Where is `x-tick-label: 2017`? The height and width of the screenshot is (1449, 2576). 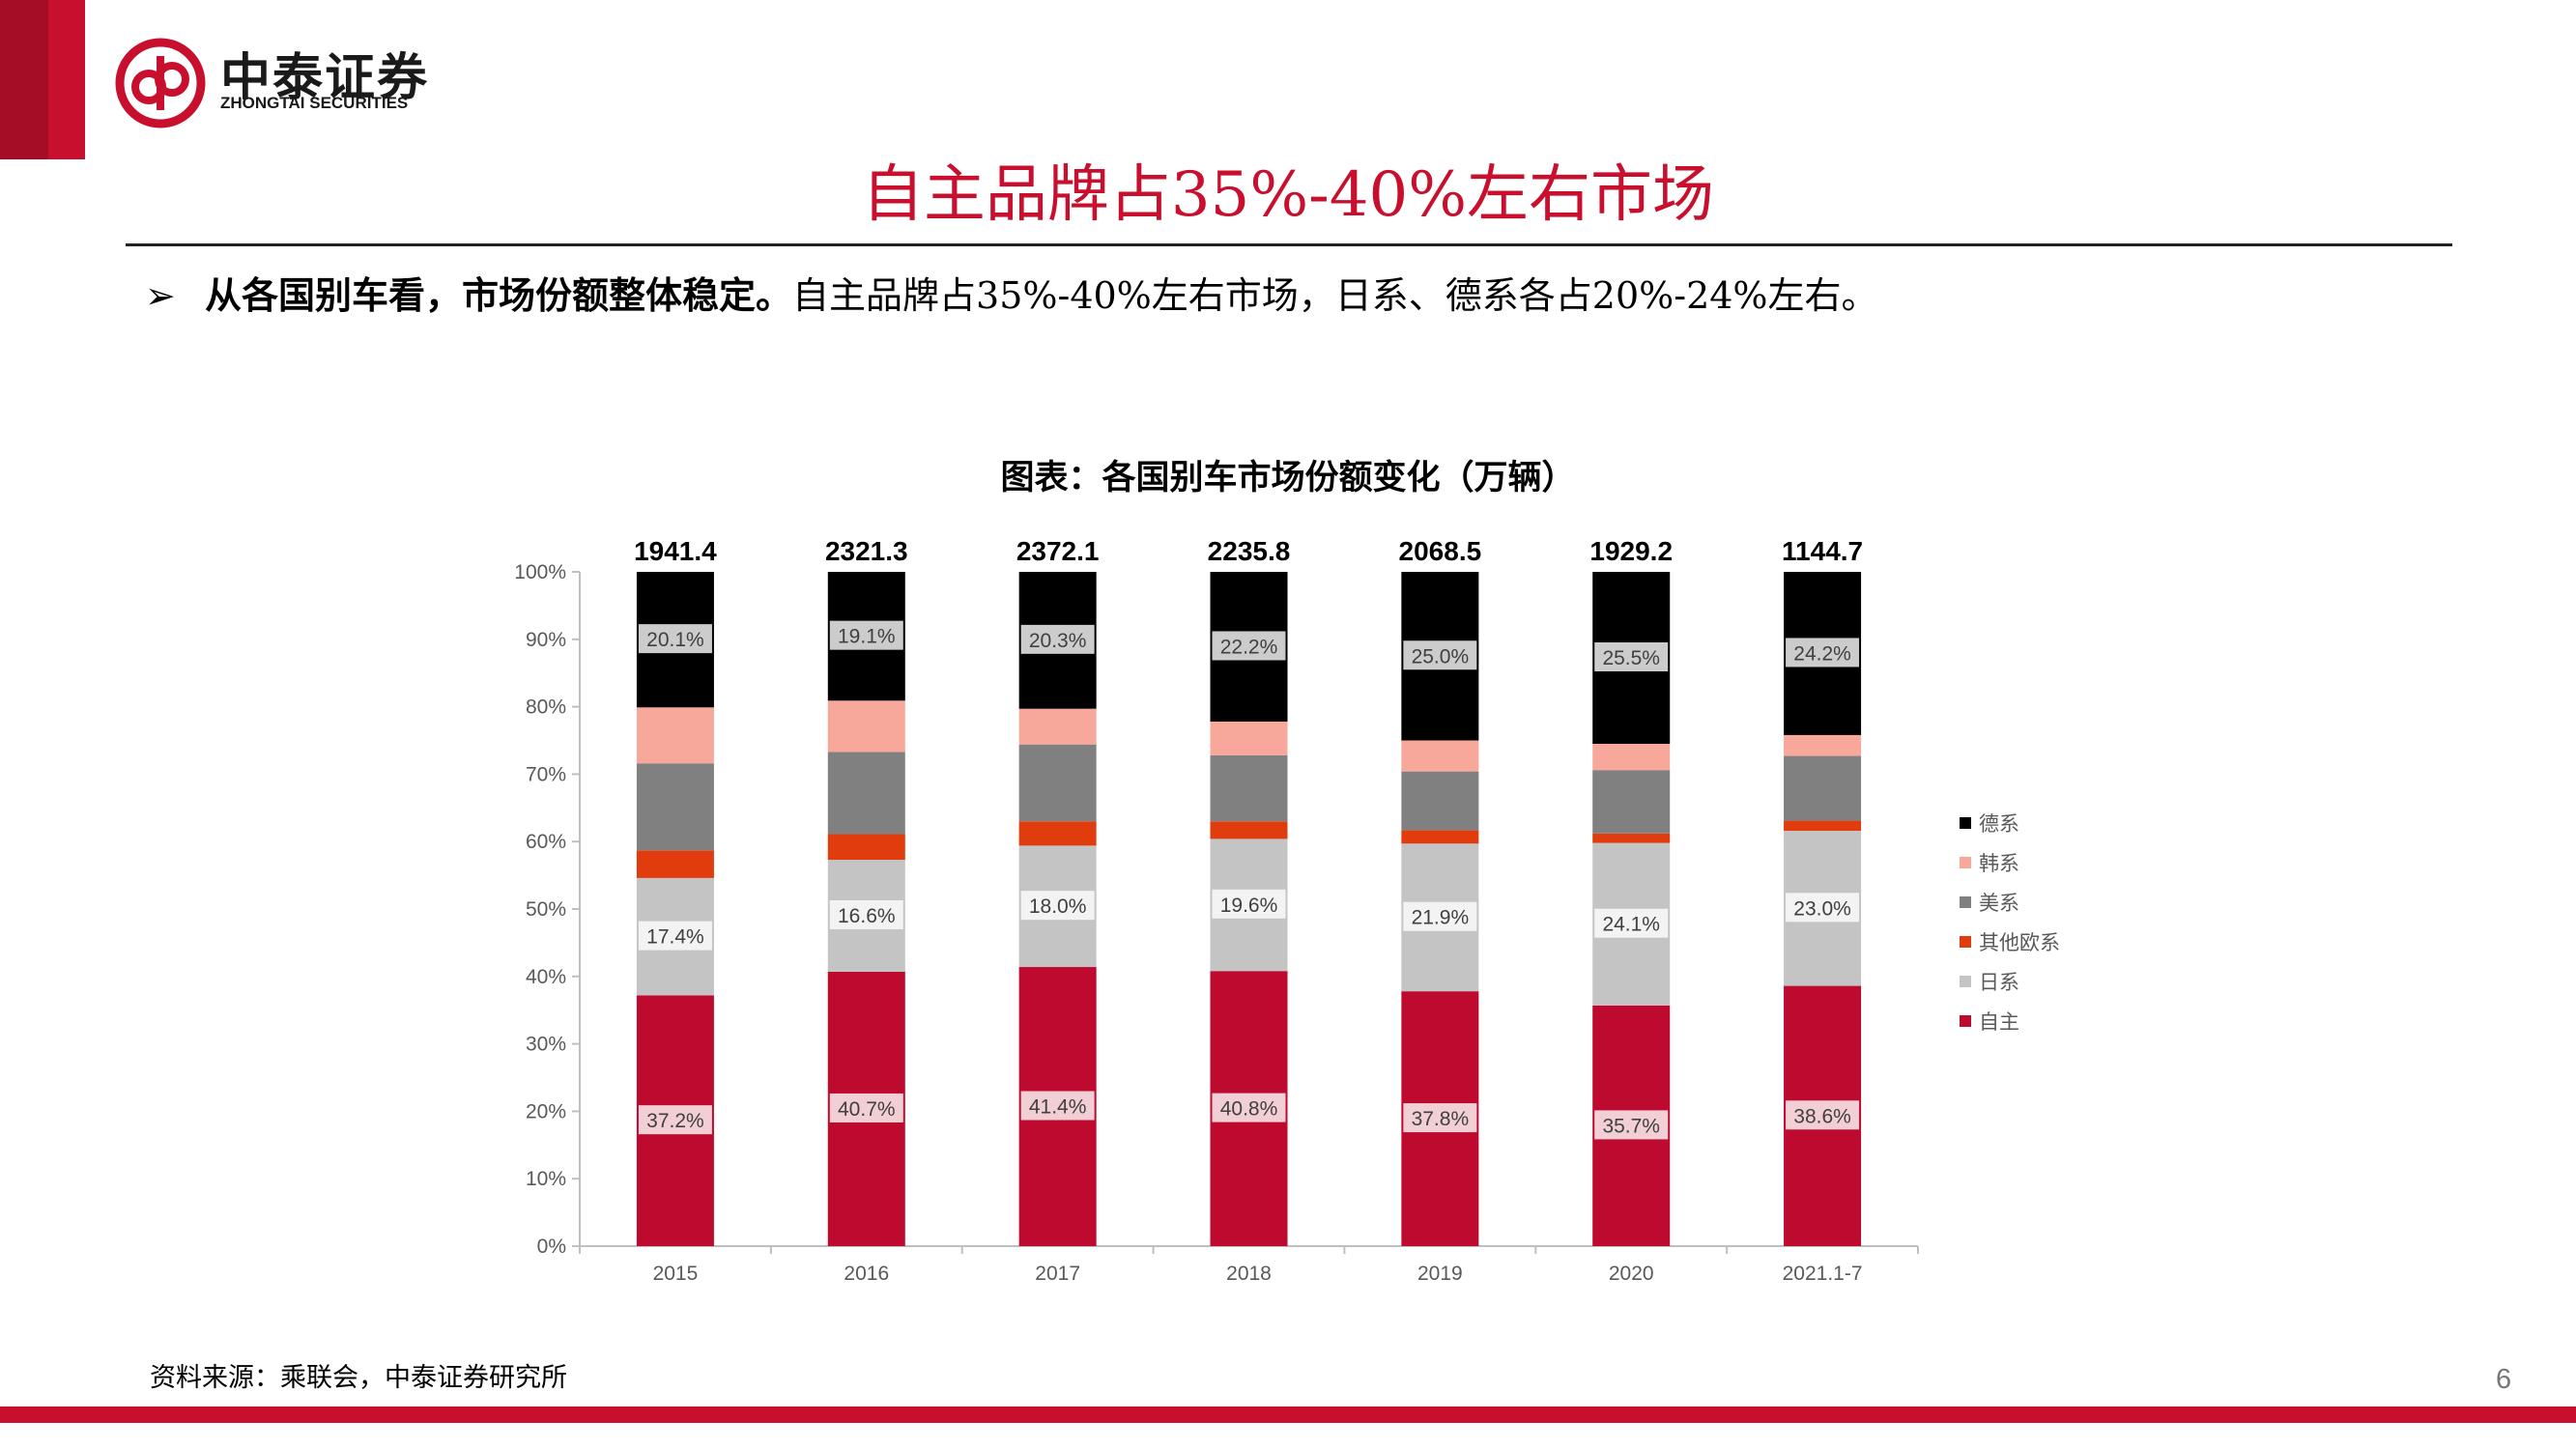
x-tick-label: 2017 is located at coordinates (1057, 1274).